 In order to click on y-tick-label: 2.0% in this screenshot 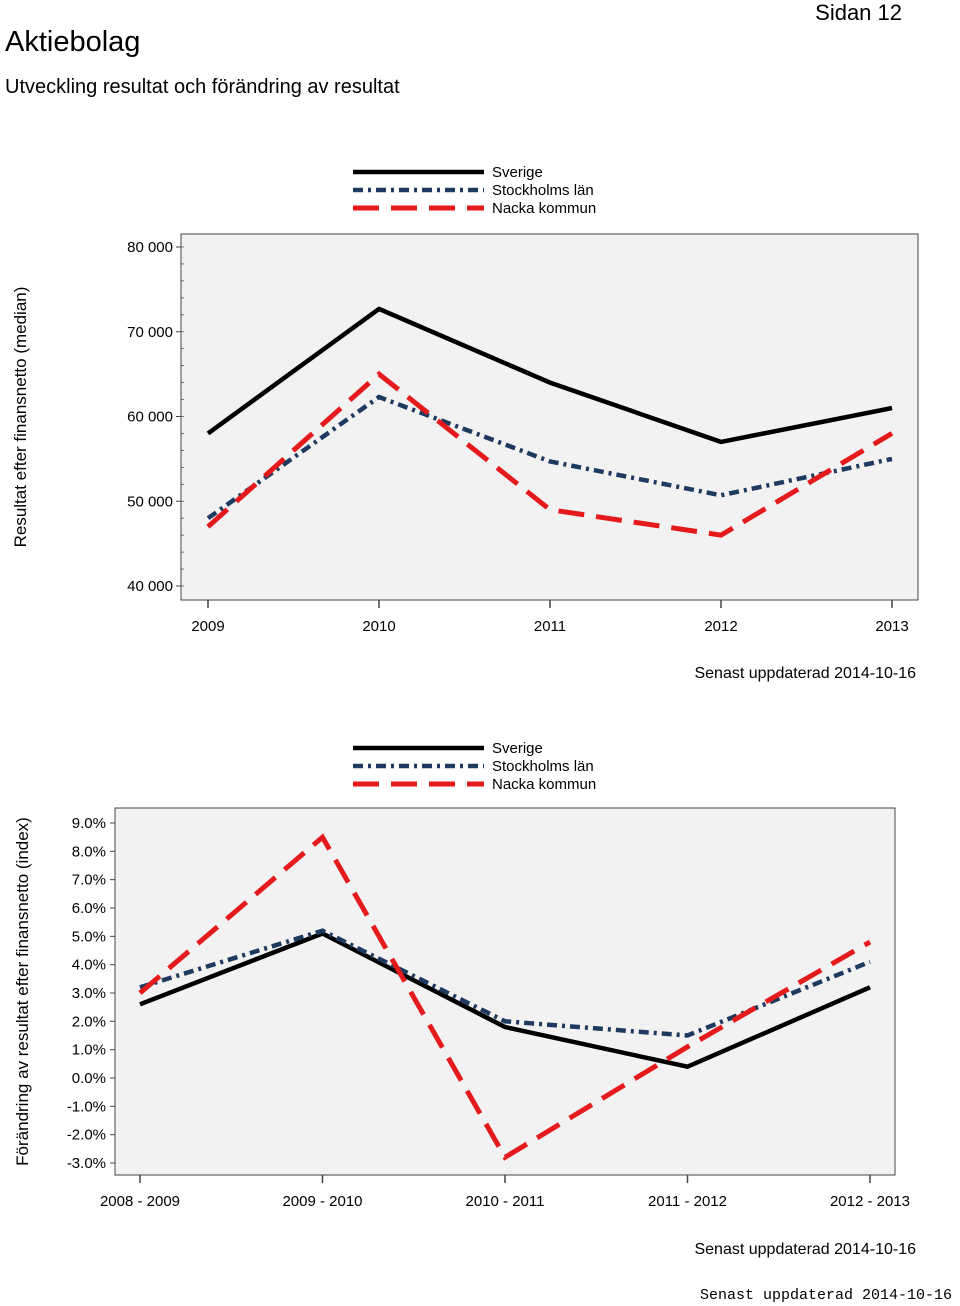, I will do `click(89, 1021)`.